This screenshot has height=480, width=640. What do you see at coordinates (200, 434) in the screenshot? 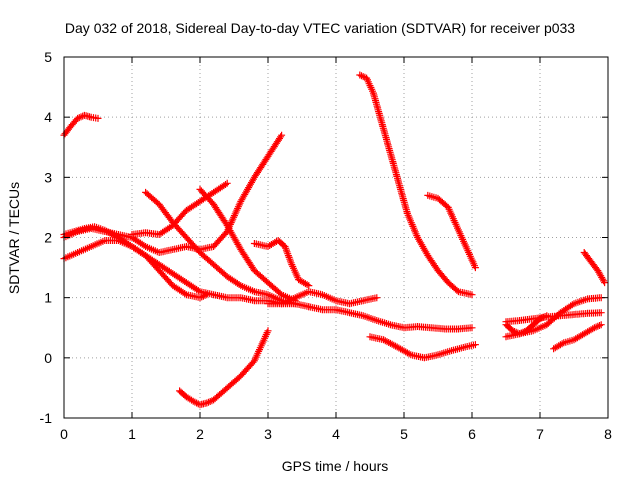
I see `x-tick-label: 2` at bounding box center [200, 434].